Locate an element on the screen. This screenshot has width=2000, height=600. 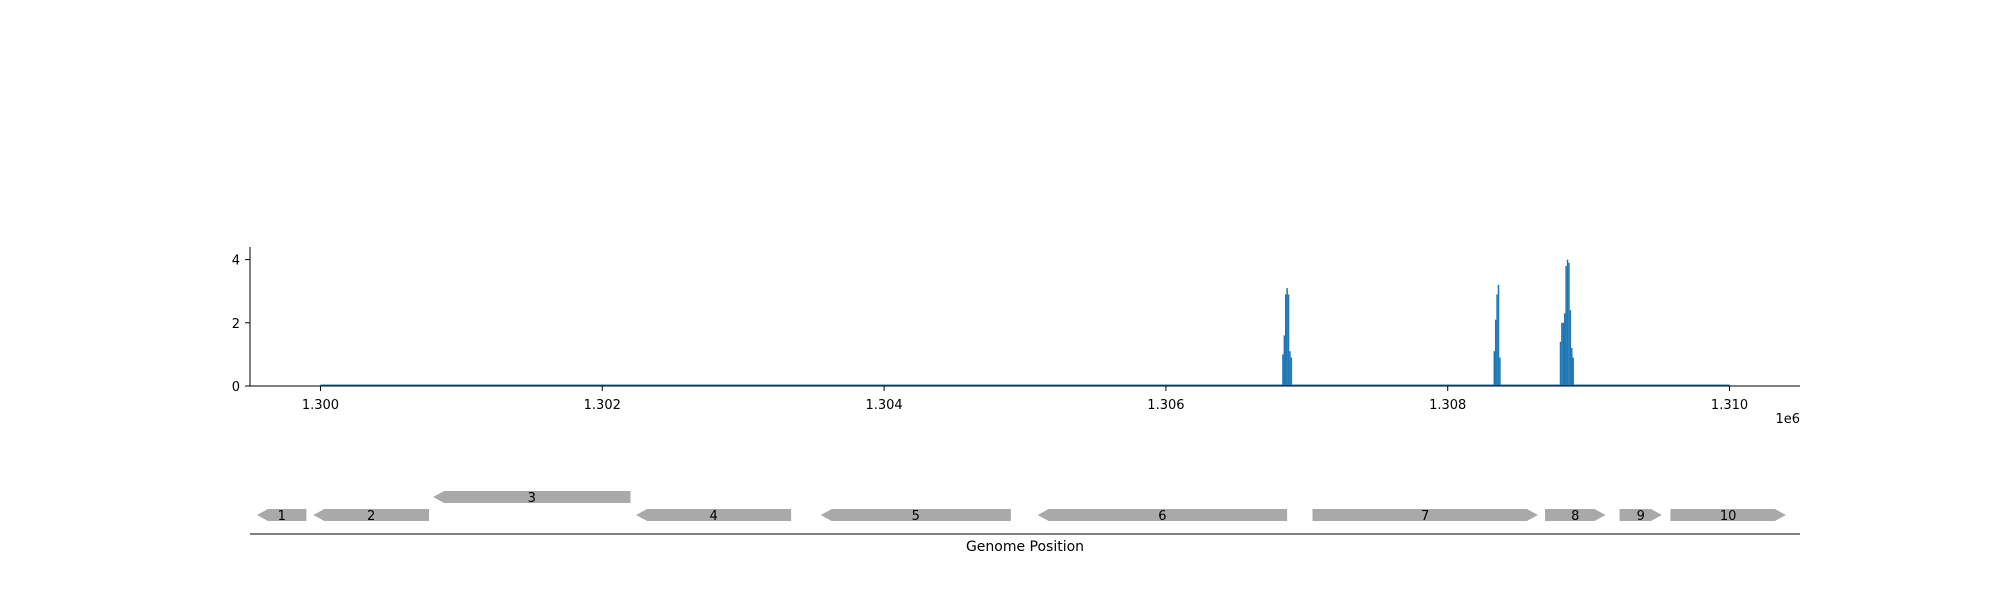
x-offset-label: 1e6 is located at coordinates (1787, 419).